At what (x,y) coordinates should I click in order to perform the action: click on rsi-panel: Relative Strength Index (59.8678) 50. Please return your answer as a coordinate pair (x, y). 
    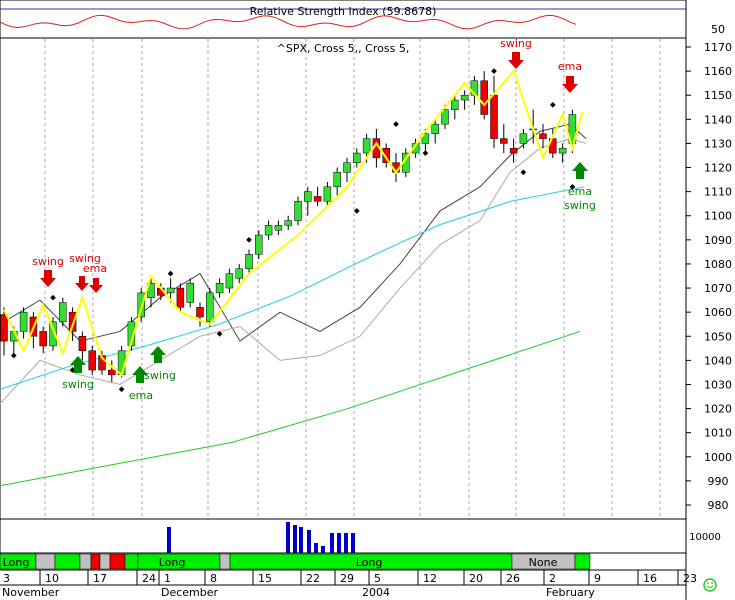
    Looking at the image, I should click on (362, 19).